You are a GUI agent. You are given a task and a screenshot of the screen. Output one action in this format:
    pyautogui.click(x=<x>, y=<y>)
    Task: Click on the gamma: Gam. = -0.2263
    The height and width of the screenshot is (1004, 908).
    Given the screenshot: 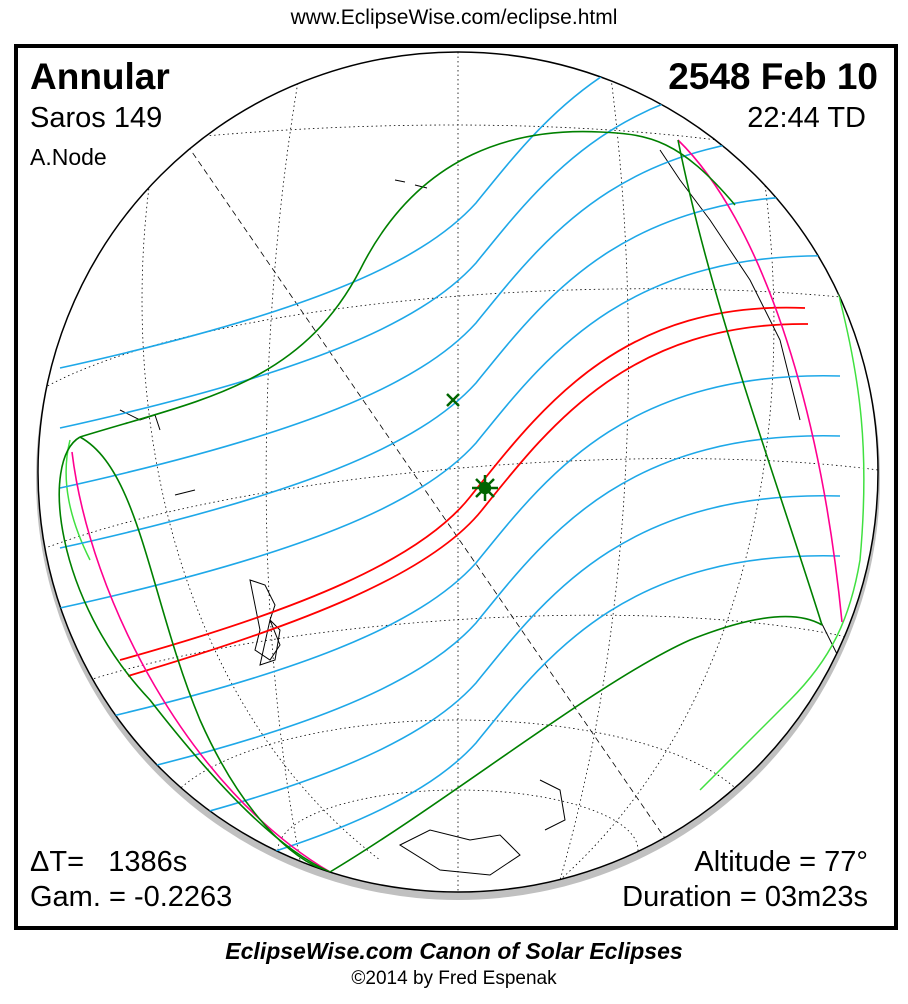 What is the action you would take?
    pyautogui.click(x=131, y=897)
    